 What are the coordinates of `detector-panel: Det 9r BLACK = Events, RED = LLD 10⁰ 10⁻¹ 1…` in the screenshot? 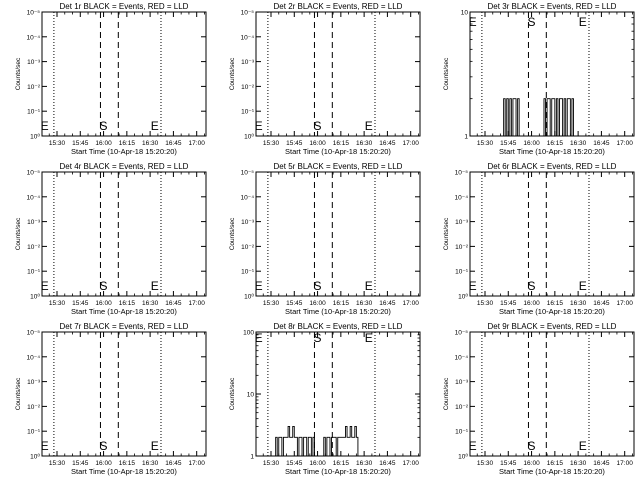 It's located at (539, 399).